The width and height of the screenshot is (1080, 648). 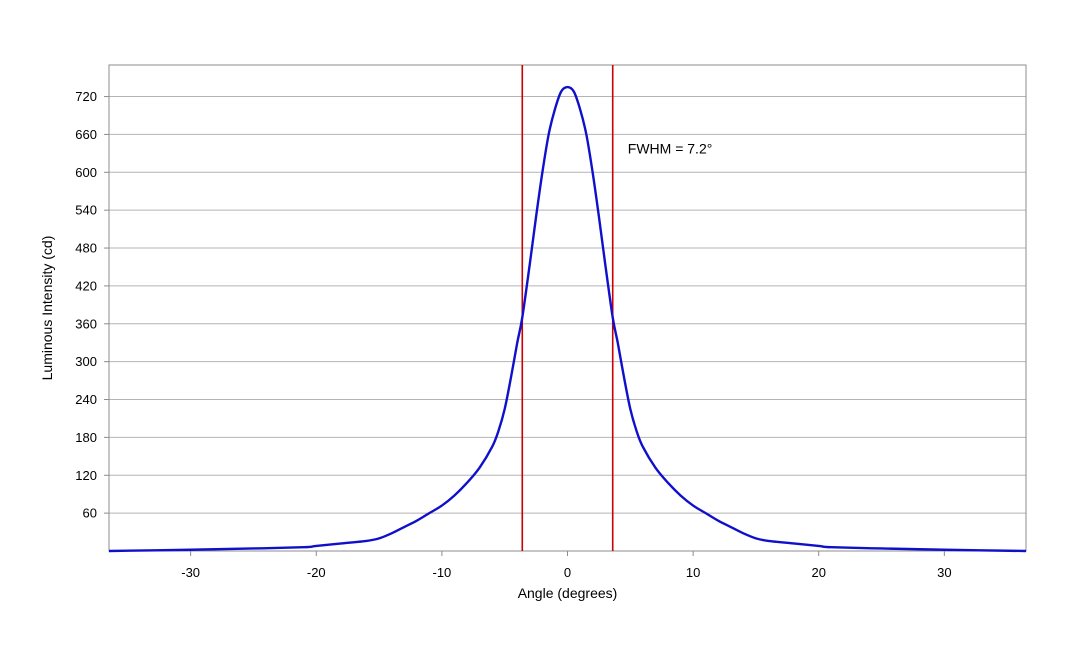 What do you see at coordinates (86, 399) in the screenshot?
I see `y-tick-label: 240` at bounding box center [86, 399].